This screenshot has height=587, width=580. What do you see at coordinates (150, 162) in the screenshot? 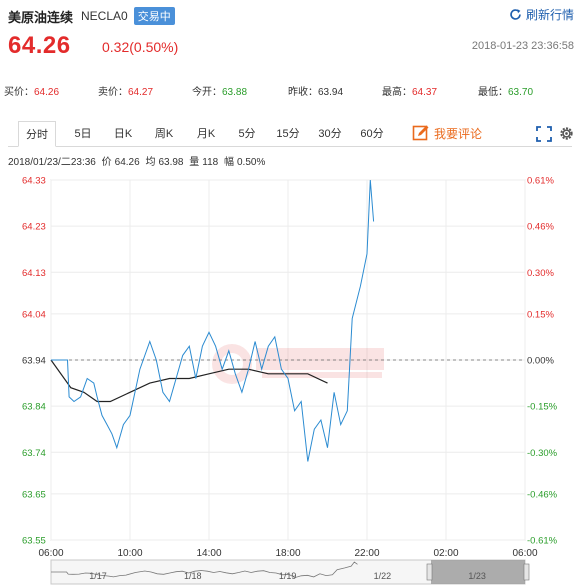
I see `info-avg-label: 均` at bounding box center [150, 162].